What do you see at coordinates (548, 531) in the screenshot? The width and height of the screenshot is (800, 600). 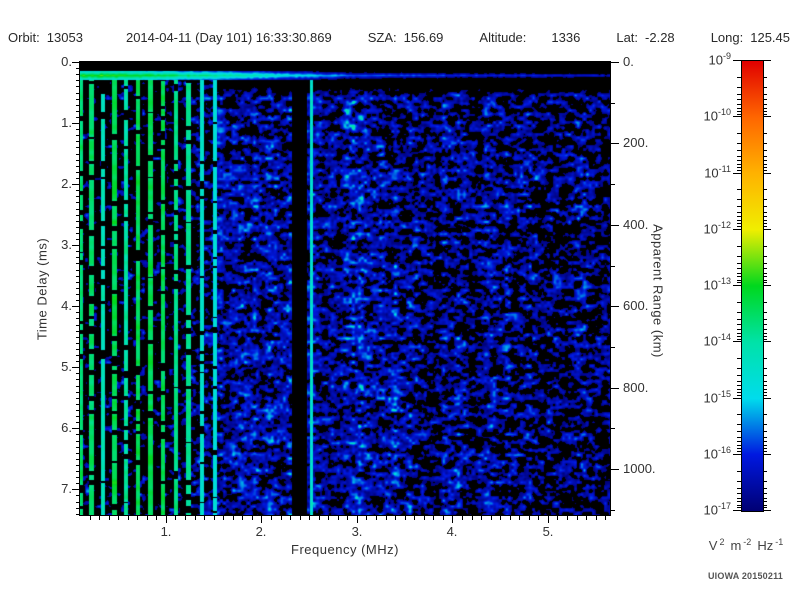 I see `x-axis-tick-label: 5.` at bounding box center [548, 531].